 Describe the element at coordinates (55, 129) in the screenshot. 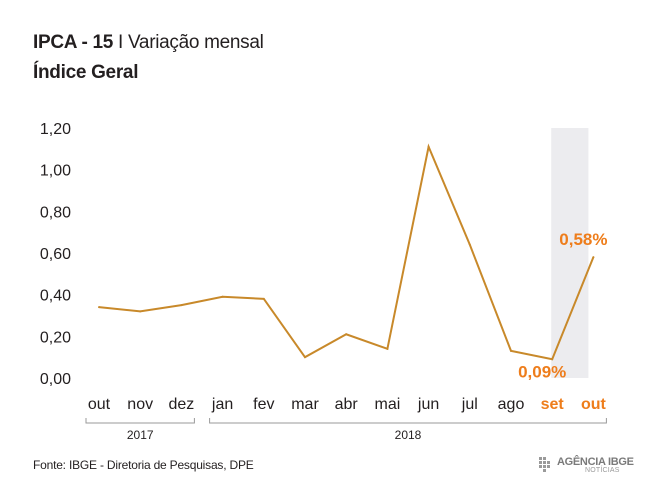

I see `y-tick-label: 1,20` at that location.